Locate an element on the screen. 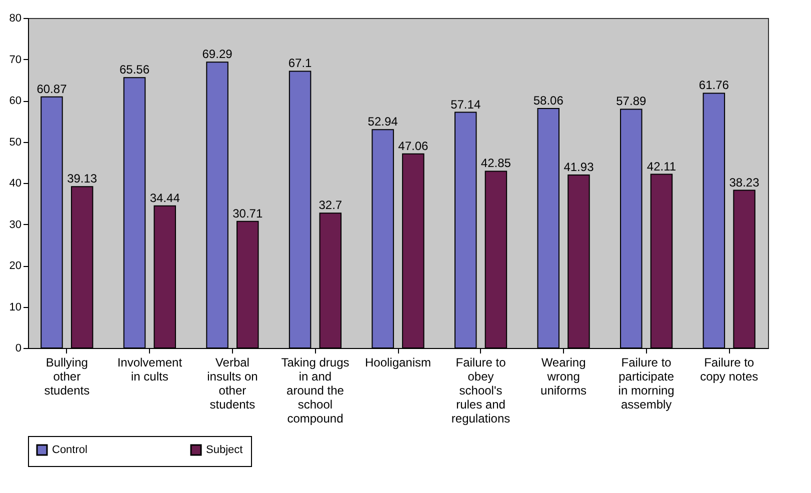 This screenshot has height=493, width=811. data-label: 67.1 is located at coordinates (300, 63).